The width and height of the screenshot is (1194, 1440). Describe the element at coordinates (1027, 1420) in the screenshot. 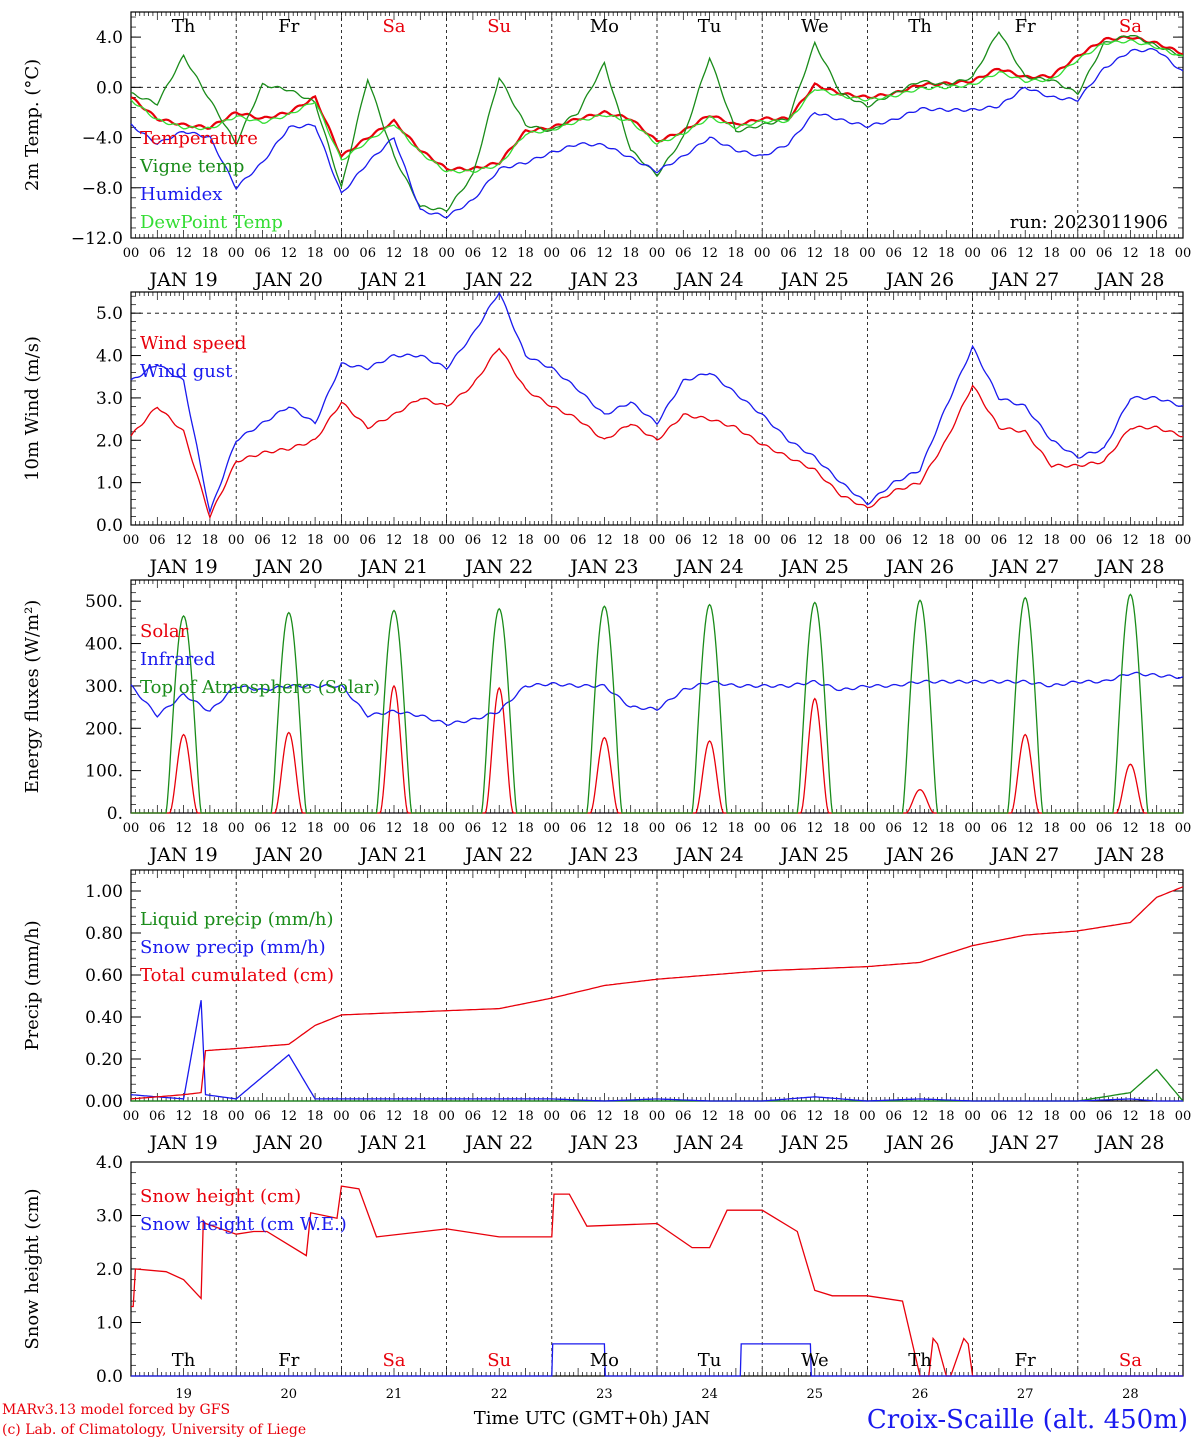

I see `station-name: Croix-Scaille (alt. 450m)` at that location.